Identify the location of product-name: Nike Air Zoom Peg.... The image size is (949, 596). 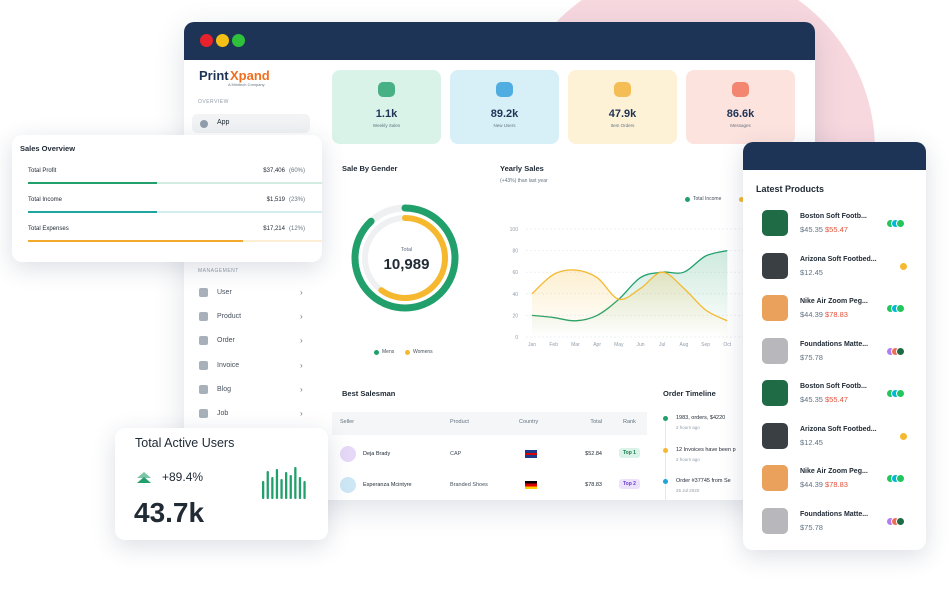
(834, 301).